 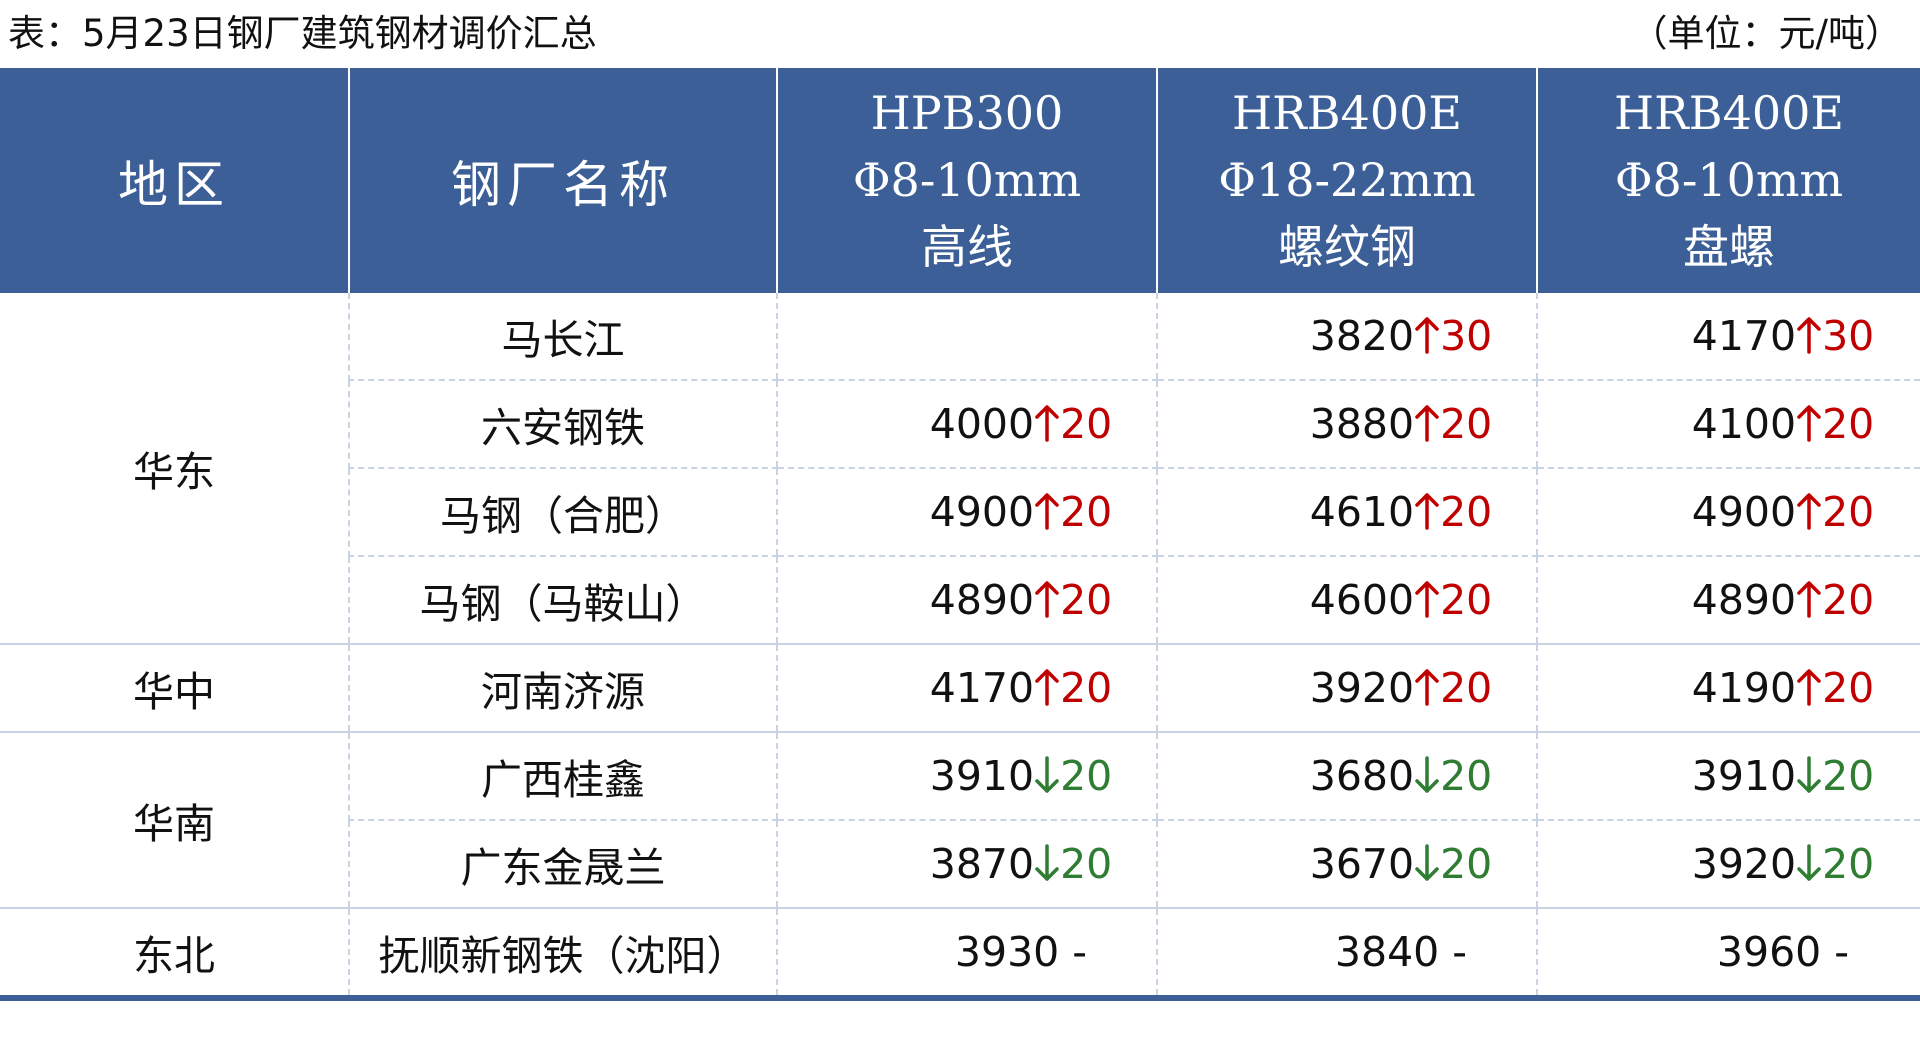 What do you see at coordinates (562, 424) in the screenshot?
I see `mill-name: 六安钢铁` at bounding box center [562, 424].